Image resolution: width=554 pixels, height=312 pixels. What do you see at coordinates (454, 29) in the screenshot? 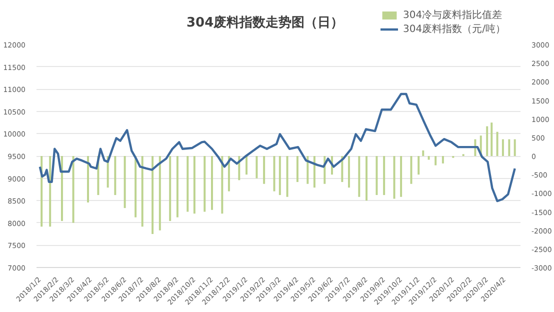
I see `legend-label: 304废料指数（元/吨）` at bounding box center [454, 29].